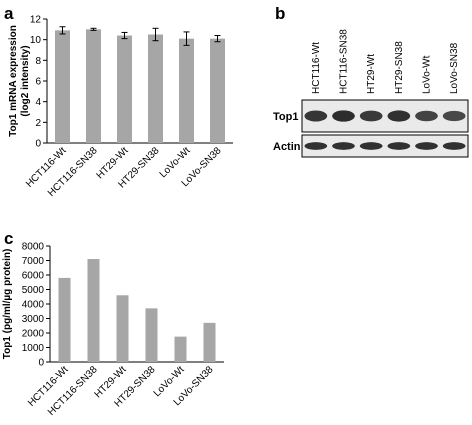  I want to click on y-tick-label: 8000, so click(33, 247).